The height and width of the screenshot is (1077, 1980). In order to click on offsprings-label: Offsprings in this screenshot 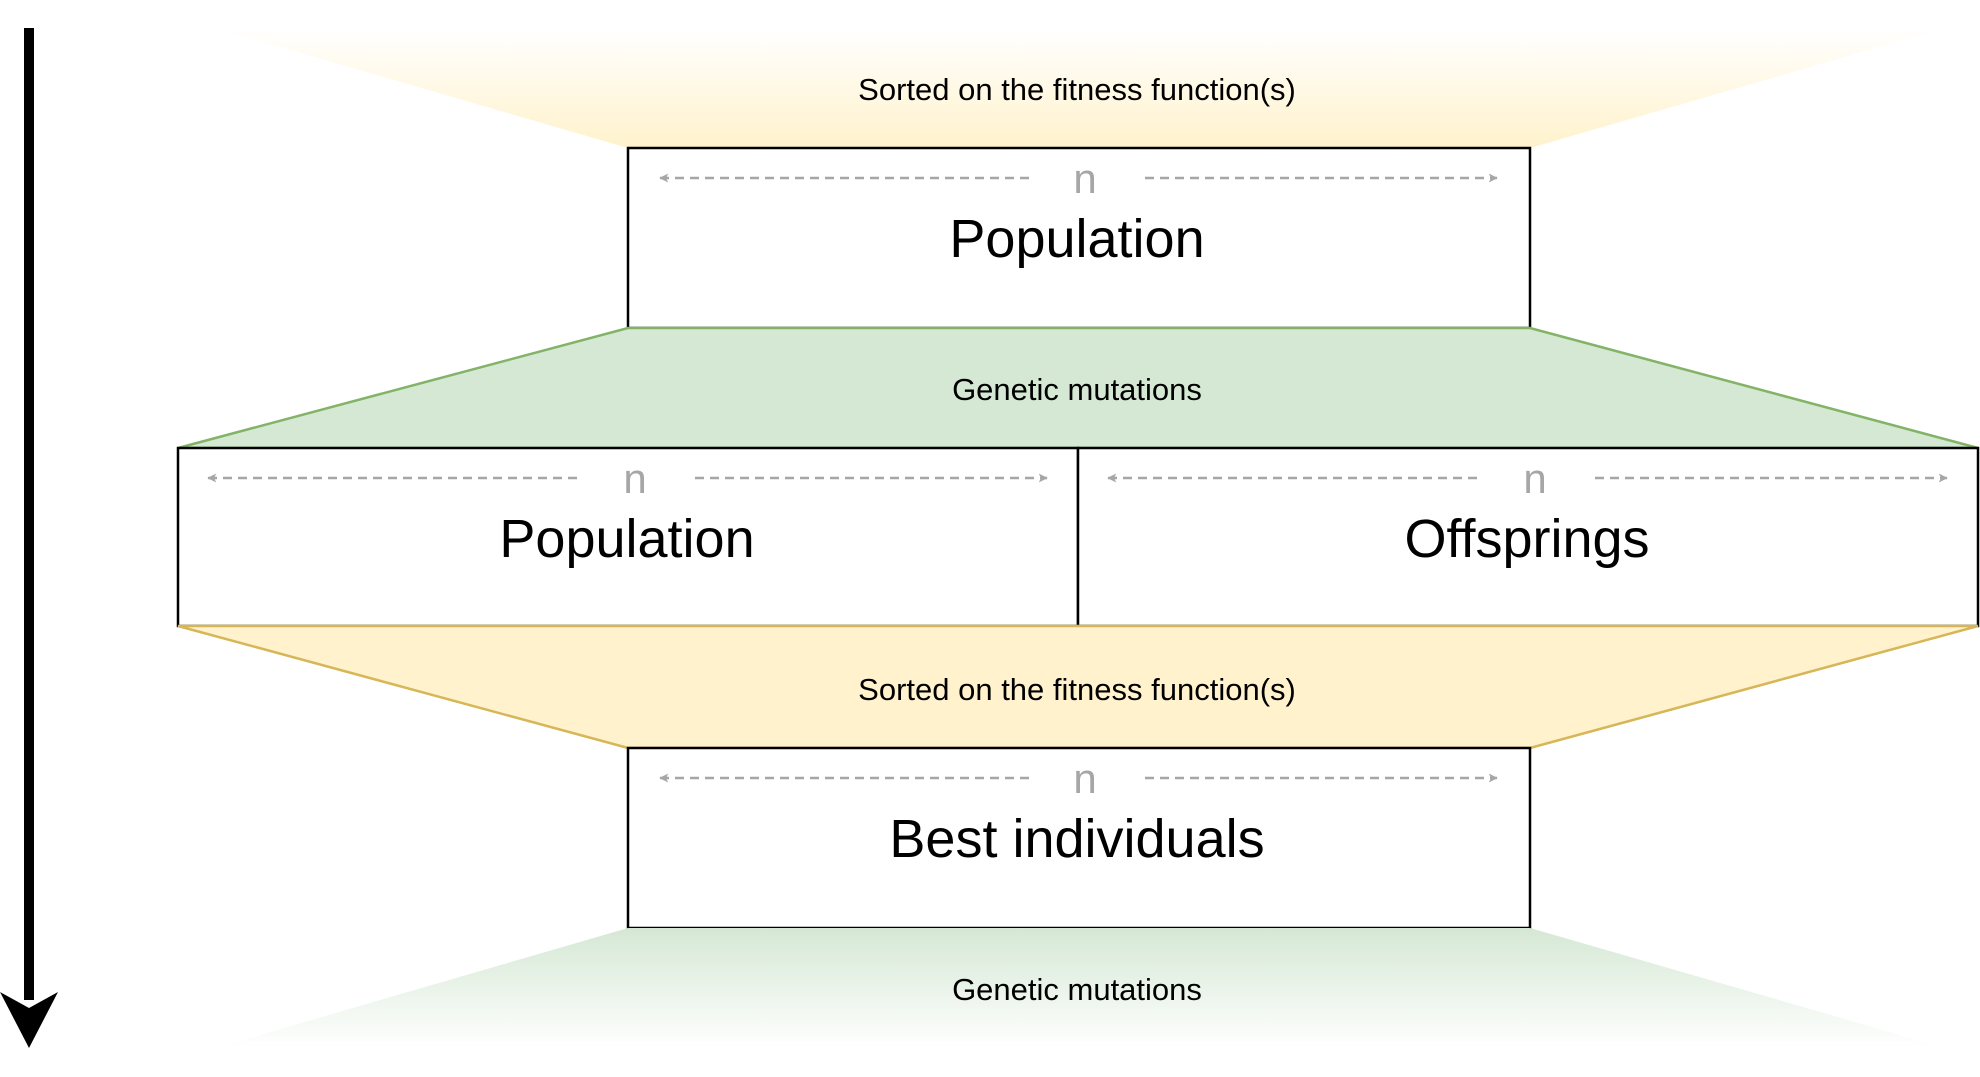, I will do `click(1526, 539)`.